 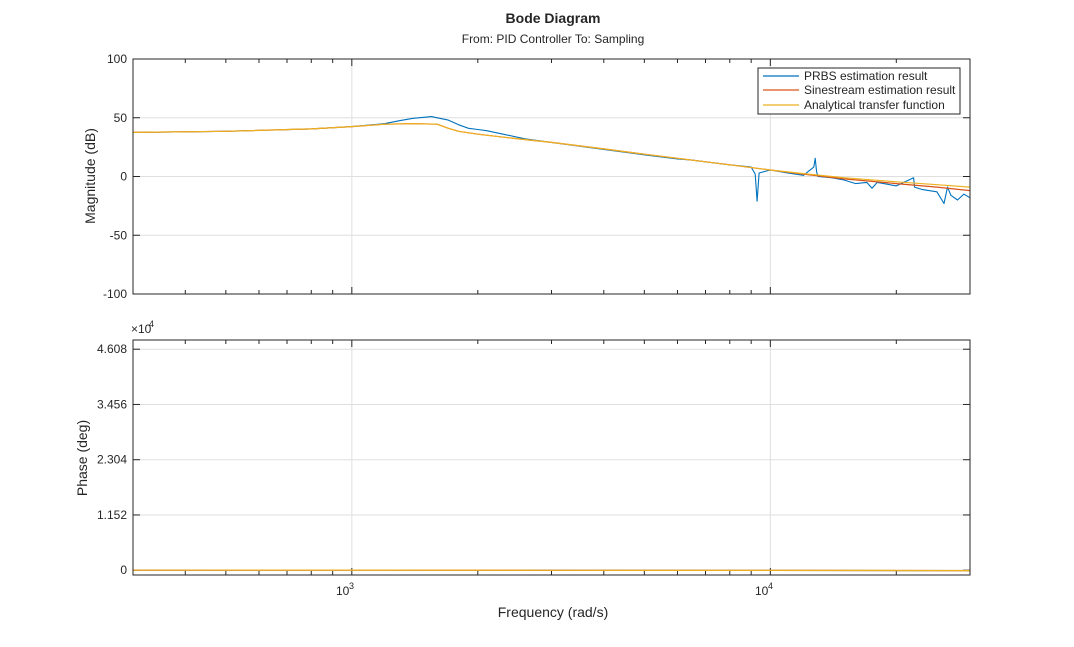 I want to click on x-tick-label-1e3: 10 3, so click(x=345, y=589).